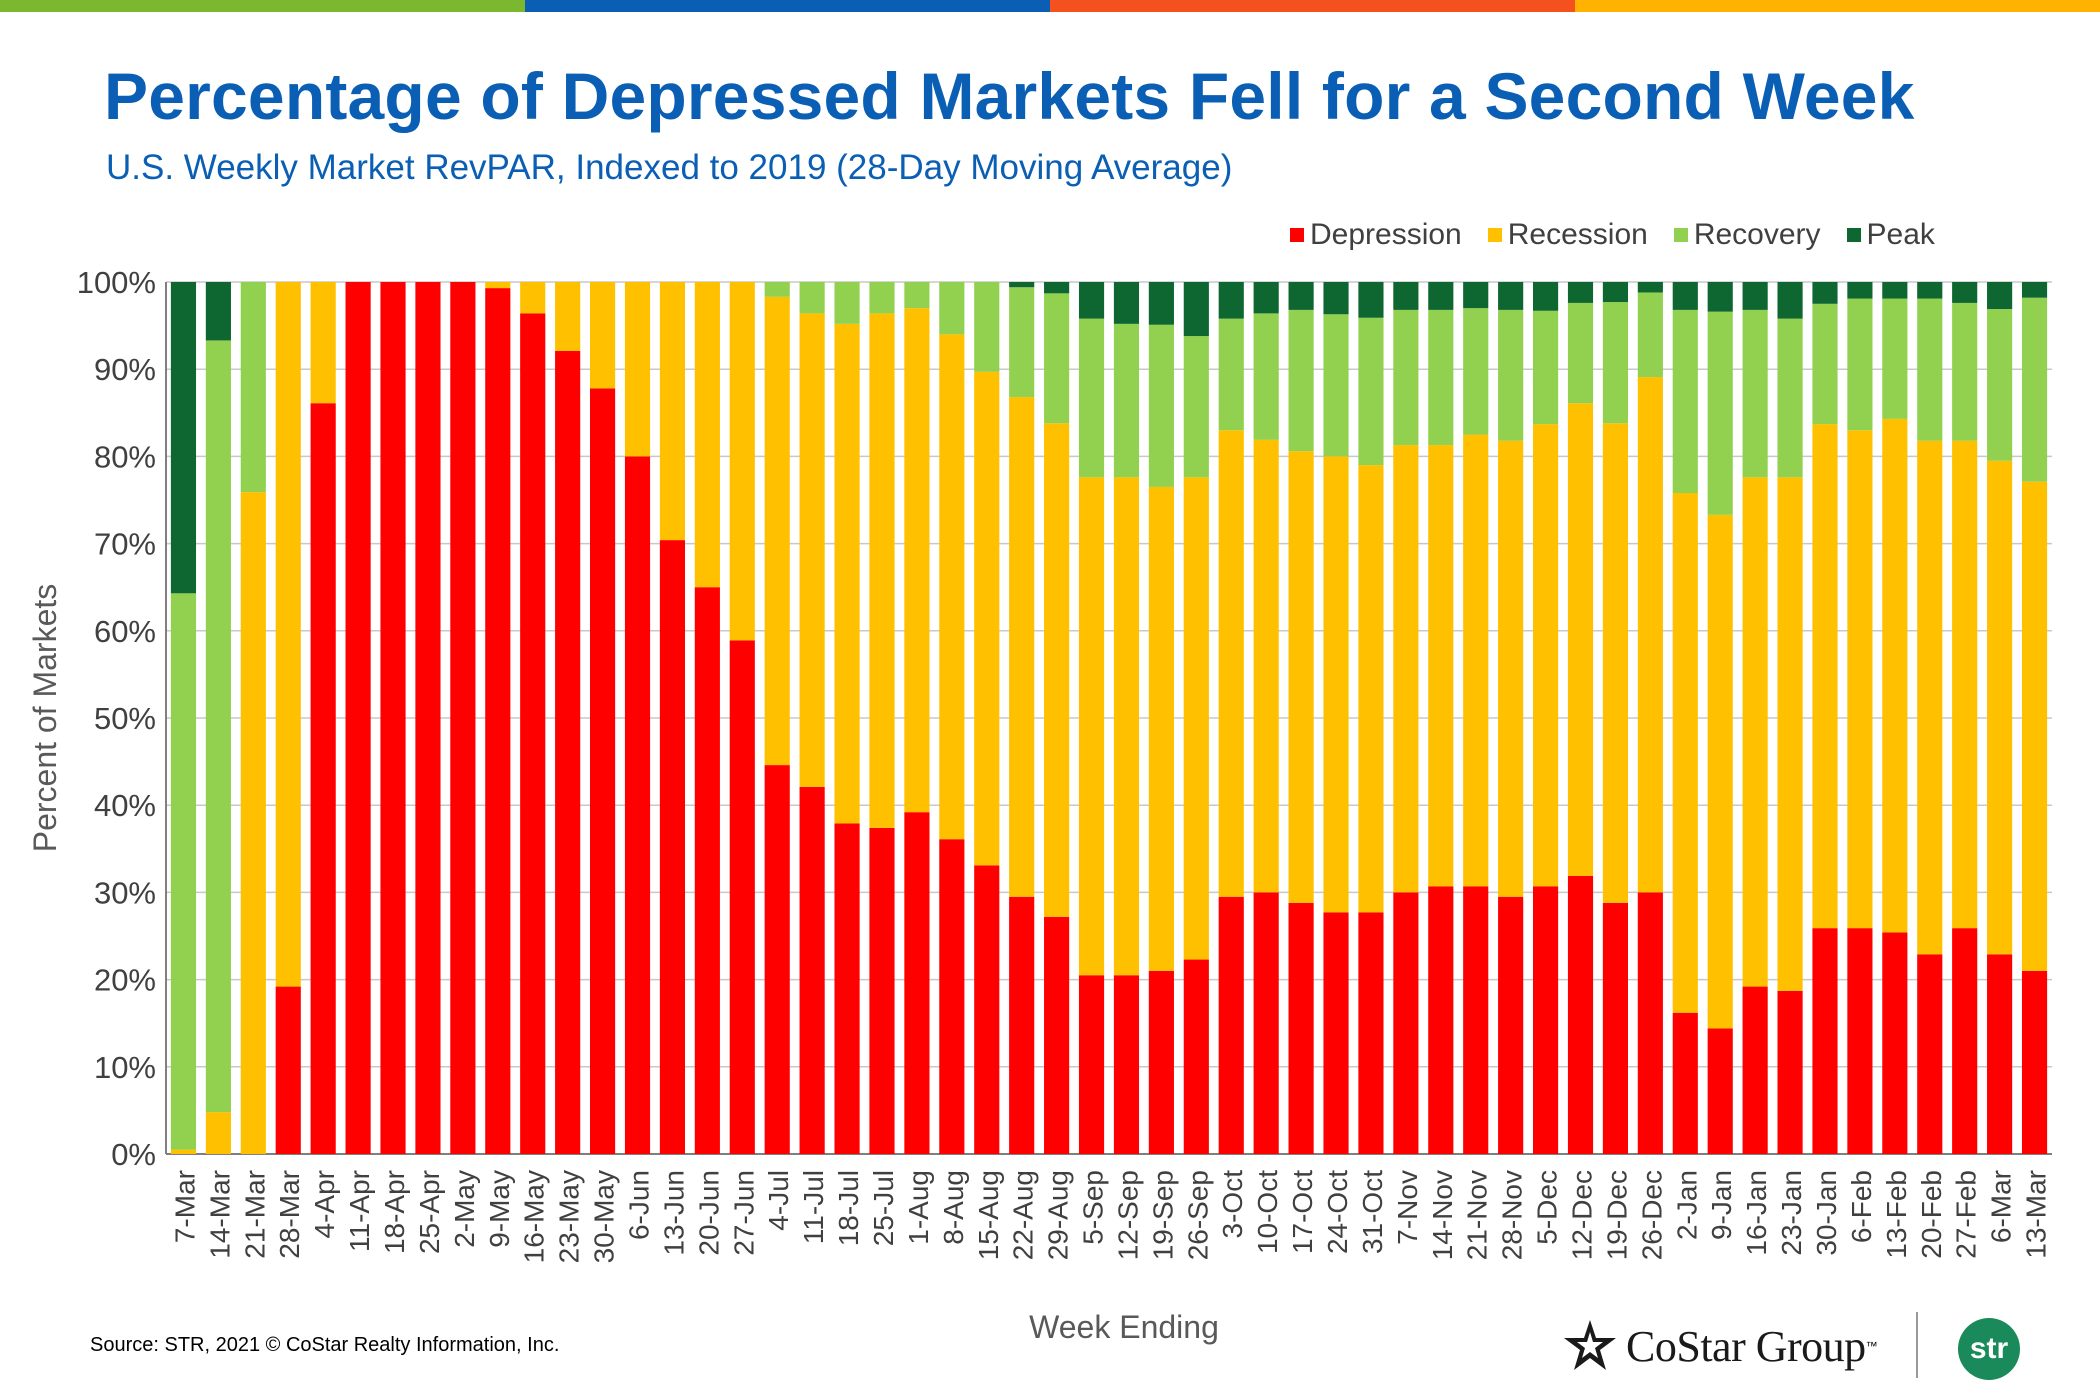  Describe the element at coordinates (1386, 234) in the screenshot. I see `legend-label: Depression` at that location.